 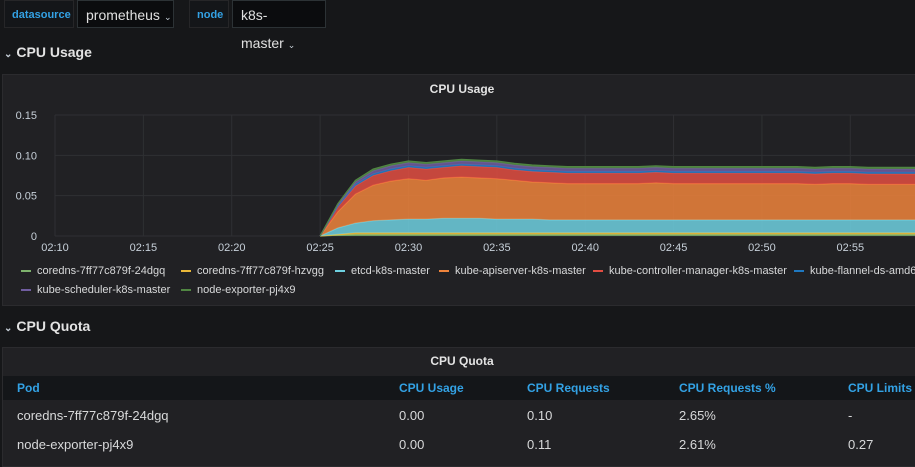 What do you see at coordinates (101, 271) in the screenshot?
I see `legend-label: coredns-7ff77c879f-24dgq` at bounding box center [101, 271].